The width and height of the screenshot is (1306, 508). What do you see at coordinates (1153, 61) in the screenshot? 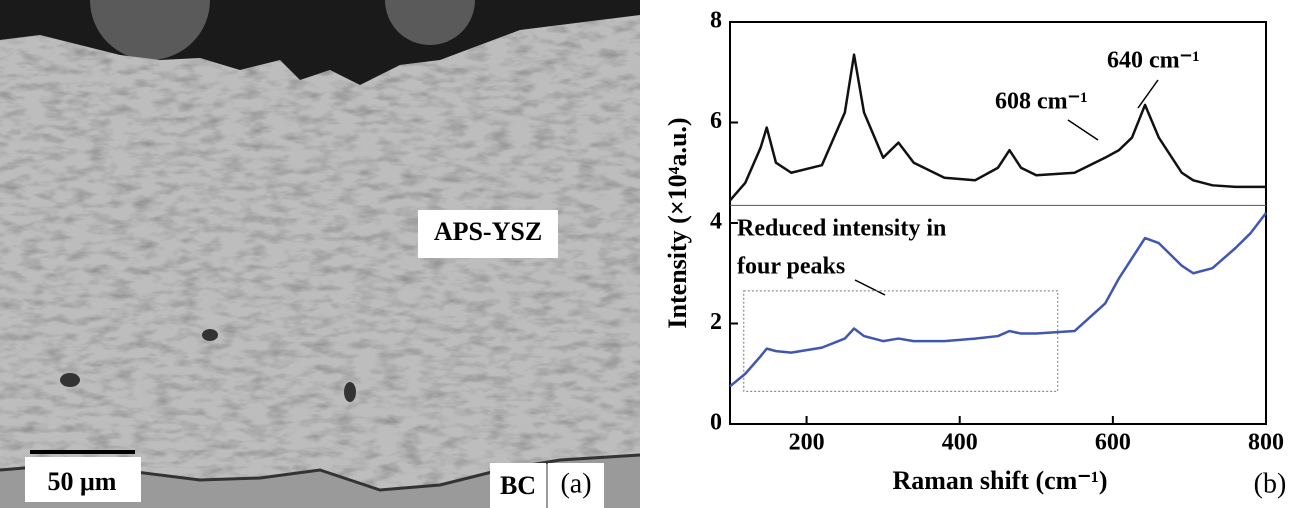
I see `annotation: 640 cm⁻¹` at bounding box center [1153, 61].